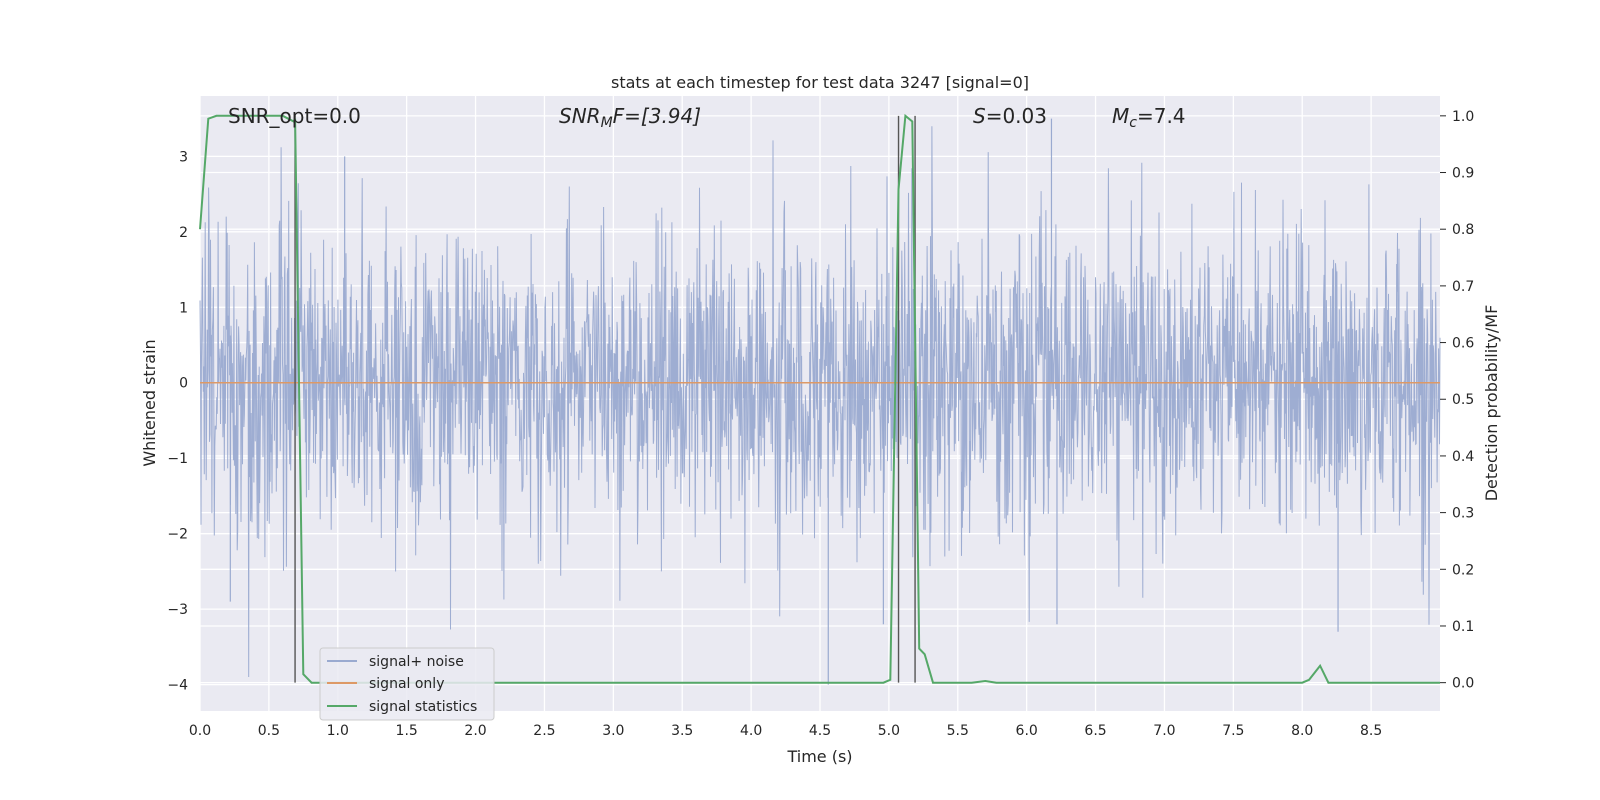  Describe the element at coordinates (177, 459) in the screenshot. I see `y-tick-label-4: −1` at that location.